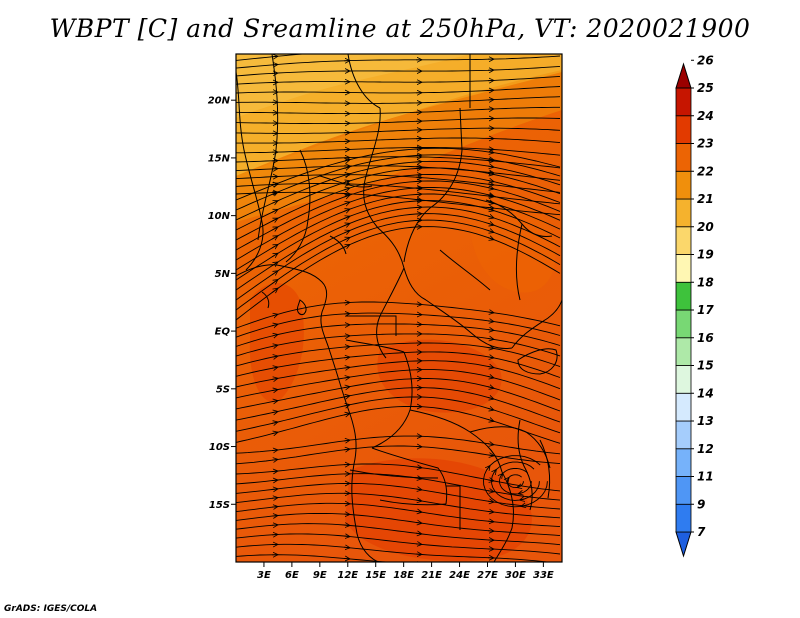  I want to click on colorbar-label: 24, so click(705, 116).